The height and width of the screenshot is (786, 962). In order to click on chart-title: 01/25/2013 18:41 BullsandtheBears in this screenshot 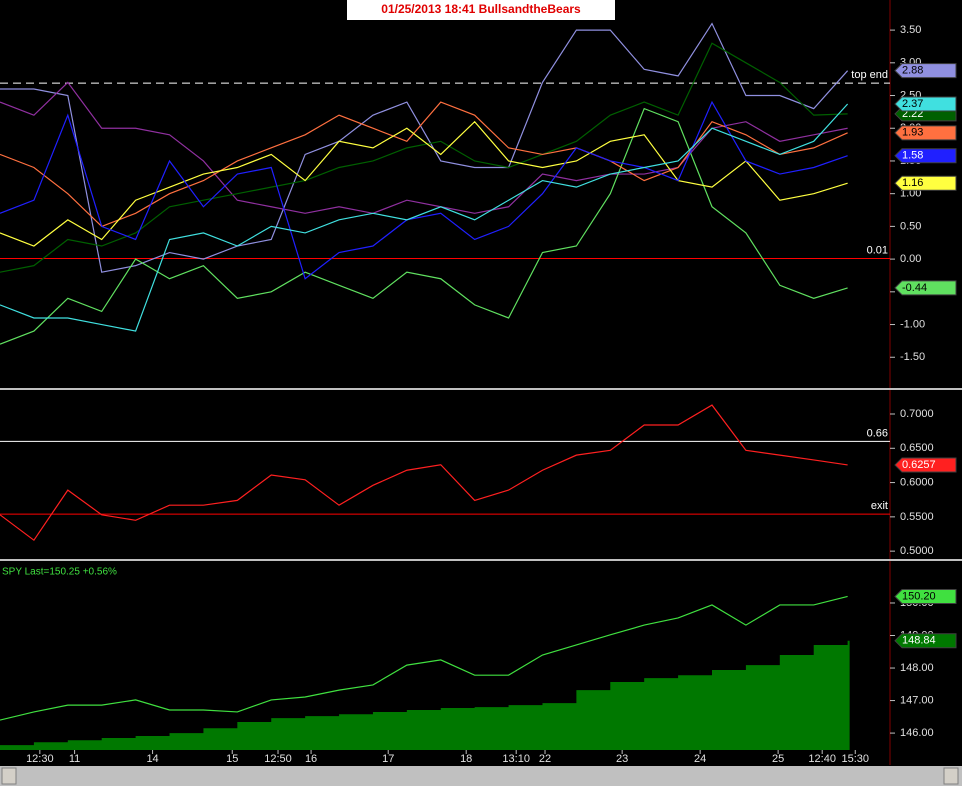, I will do `click(481, 9)`.